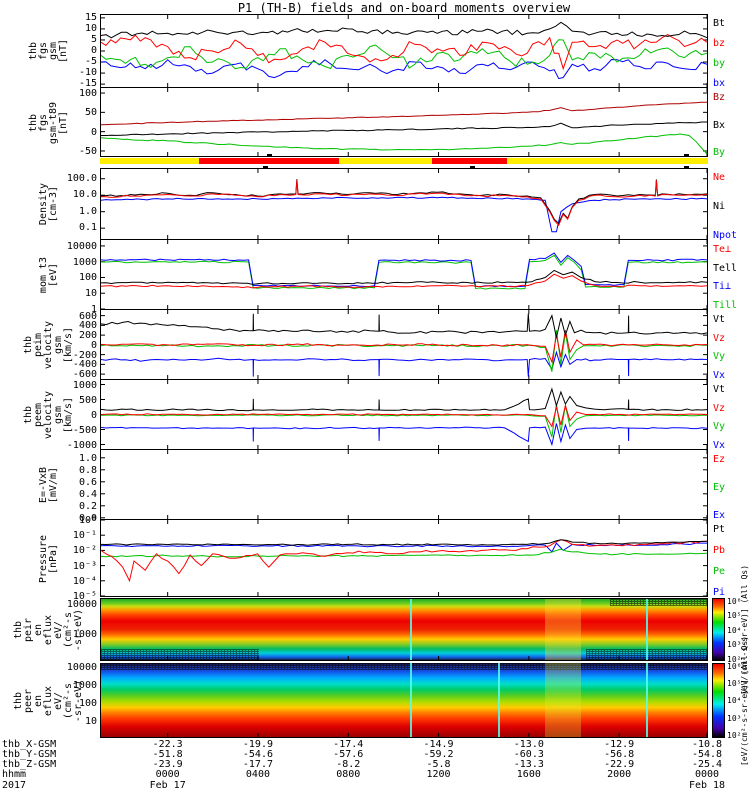 The image size is (750, 800). What do you see at coordinates (719, 63) in the screenshot?
I see `legend-by: by` at bounding box center [719, 63].